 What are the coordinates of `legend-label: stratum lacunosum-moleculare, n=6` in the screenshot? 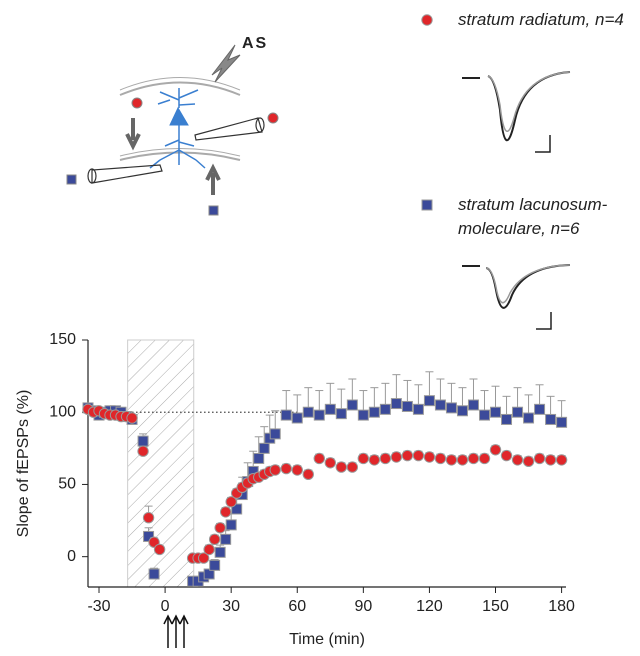 It's located at (533, 216).